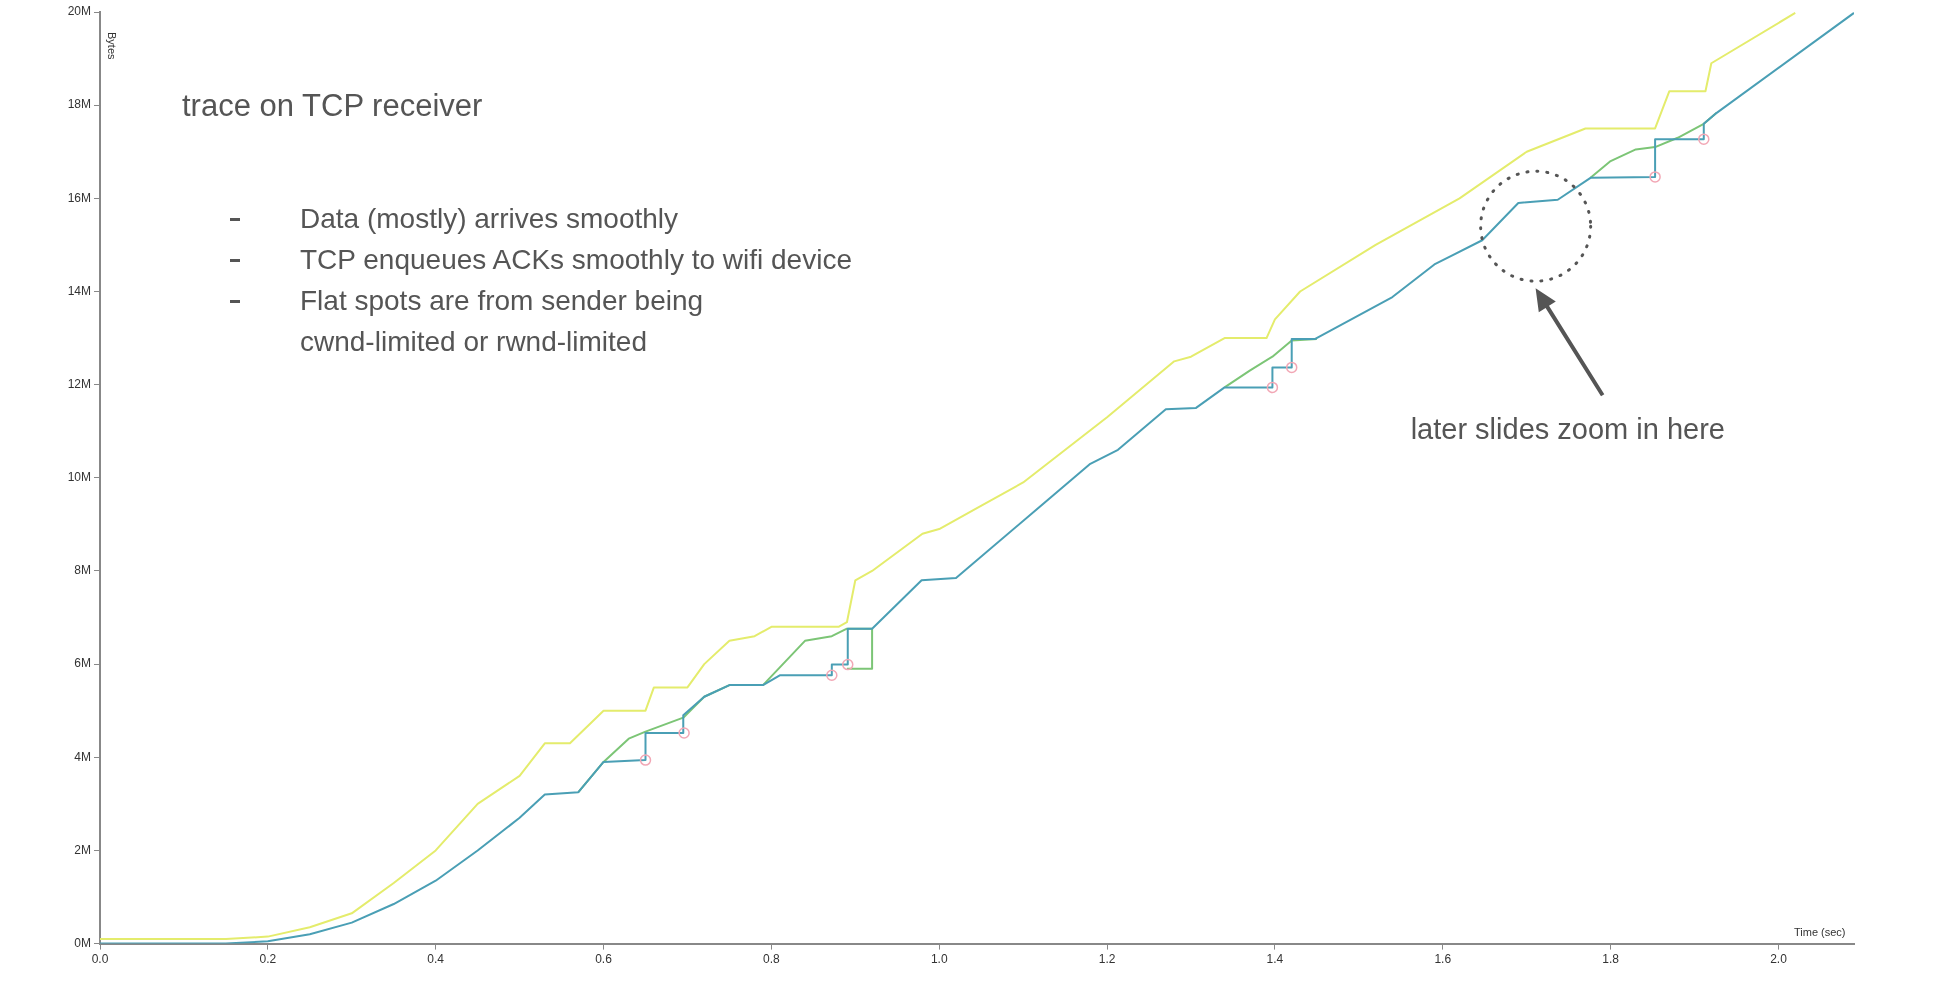 This screenshot has width=1934, height=1000. I want to click on x-tick-label: 1.2, so click(1107, 959).